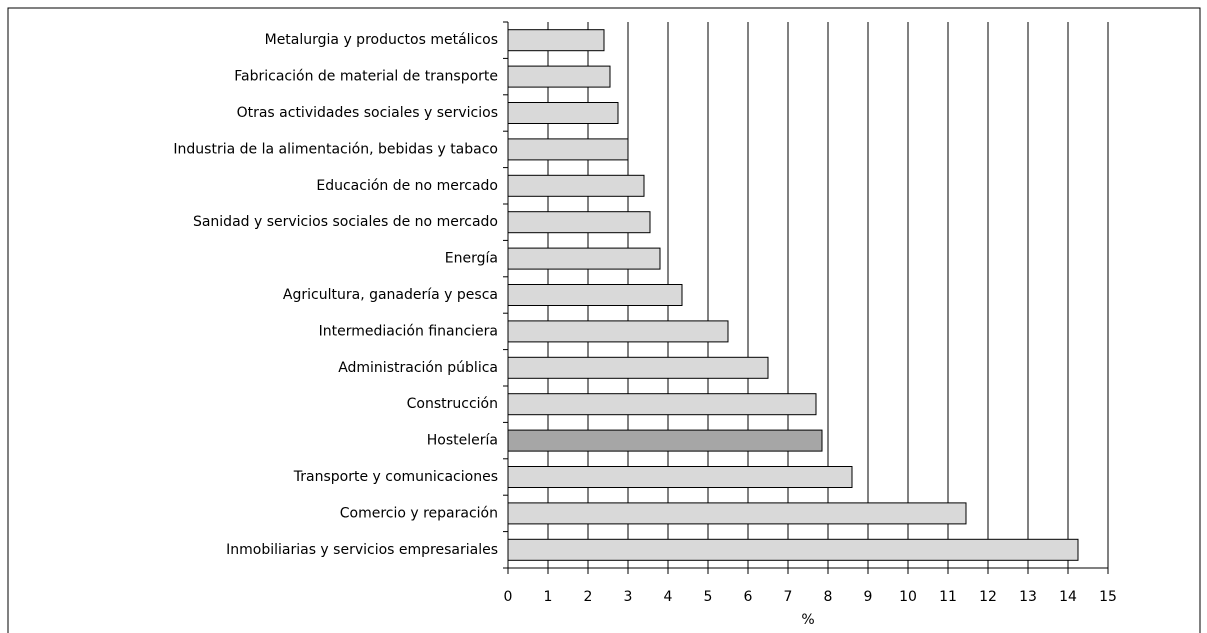 The image size is (1207, 633). I want to click on y-tick-label: Intermediación financiera, so click(408, 331).